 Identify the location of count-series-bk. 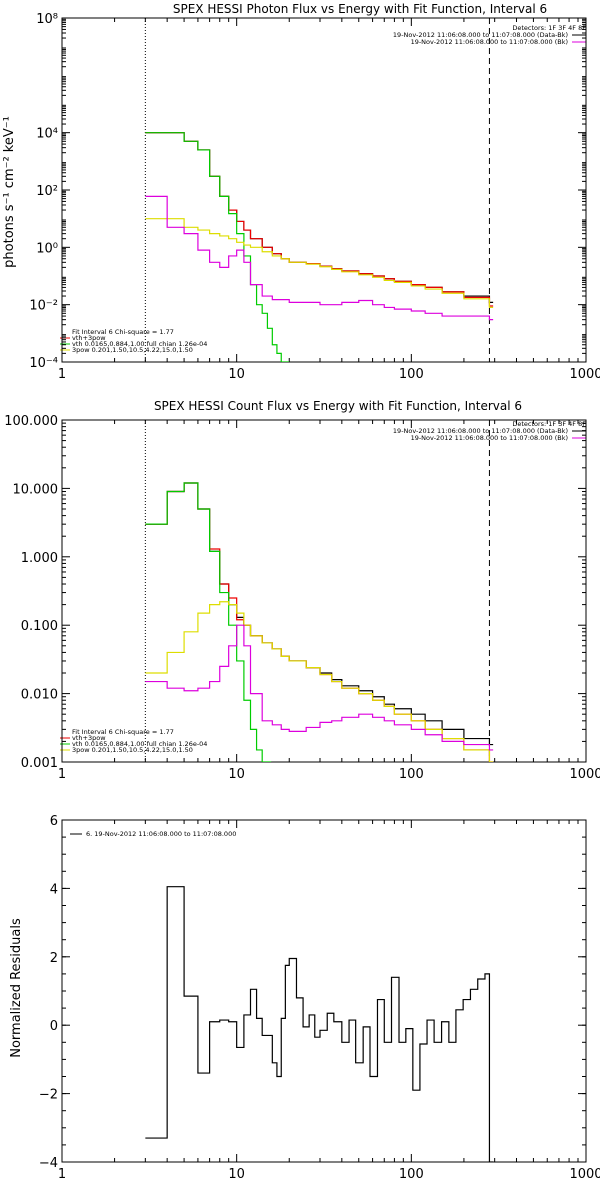
(319, 687).